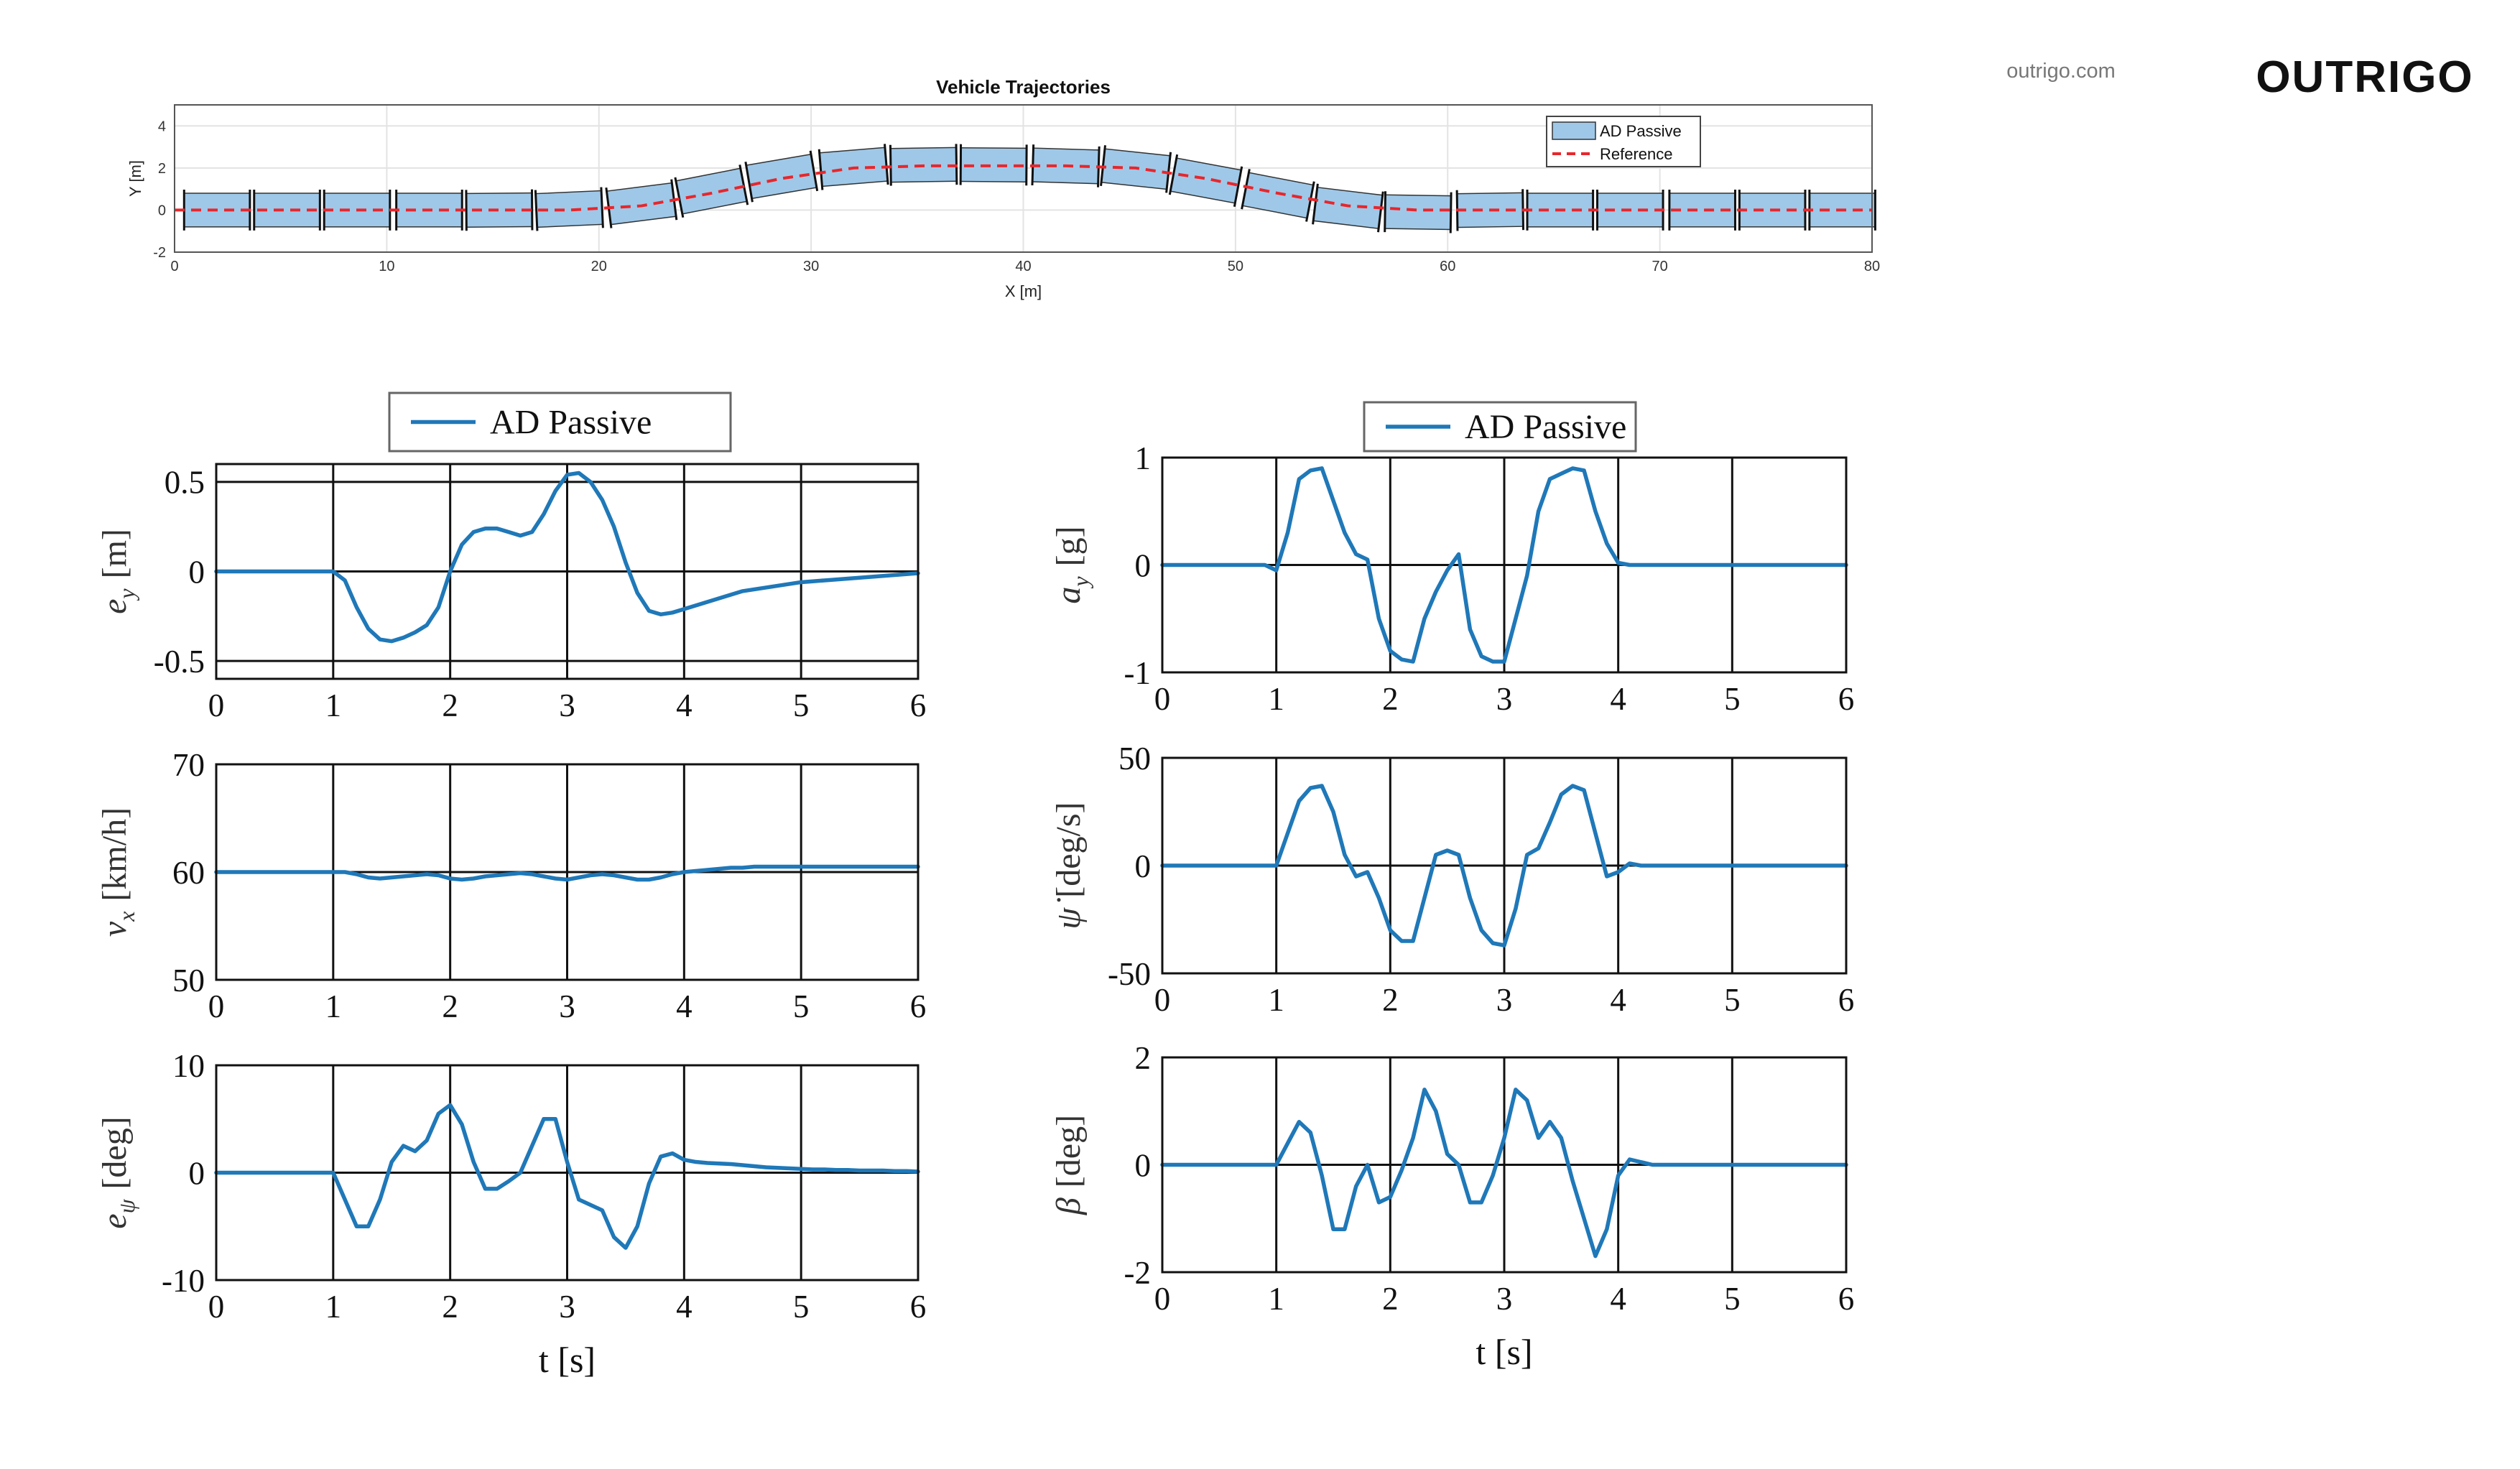 This screenshot has width=2520, height=1469. I want to click on y-tick-label: 0.5, so click(185, 483).